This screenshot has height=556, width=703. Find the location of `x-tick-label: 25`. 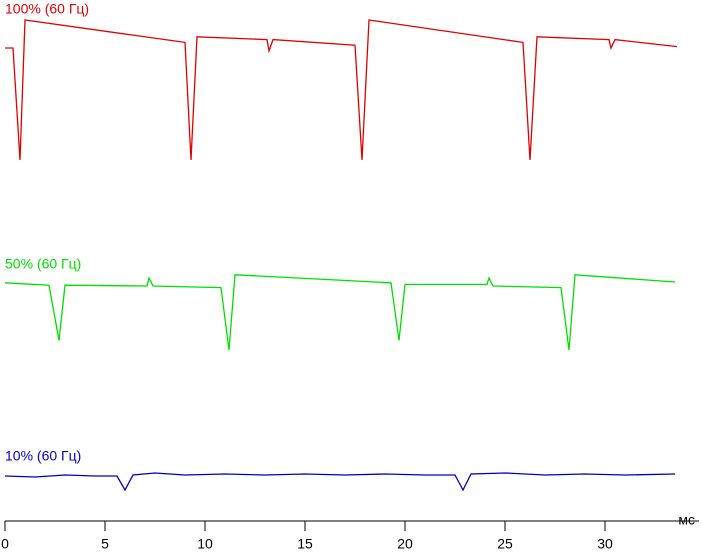

x-tick-label: 25 is located at coordinates (505, 543).